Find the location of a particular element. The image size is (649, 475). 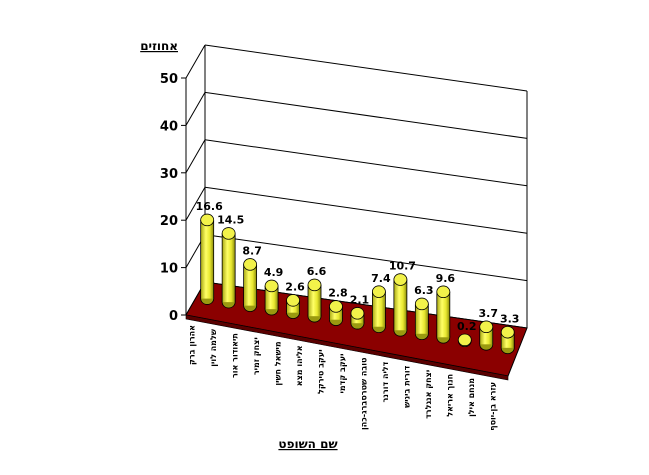

y-tick-label: 0 is located at coordinates (173, 316).